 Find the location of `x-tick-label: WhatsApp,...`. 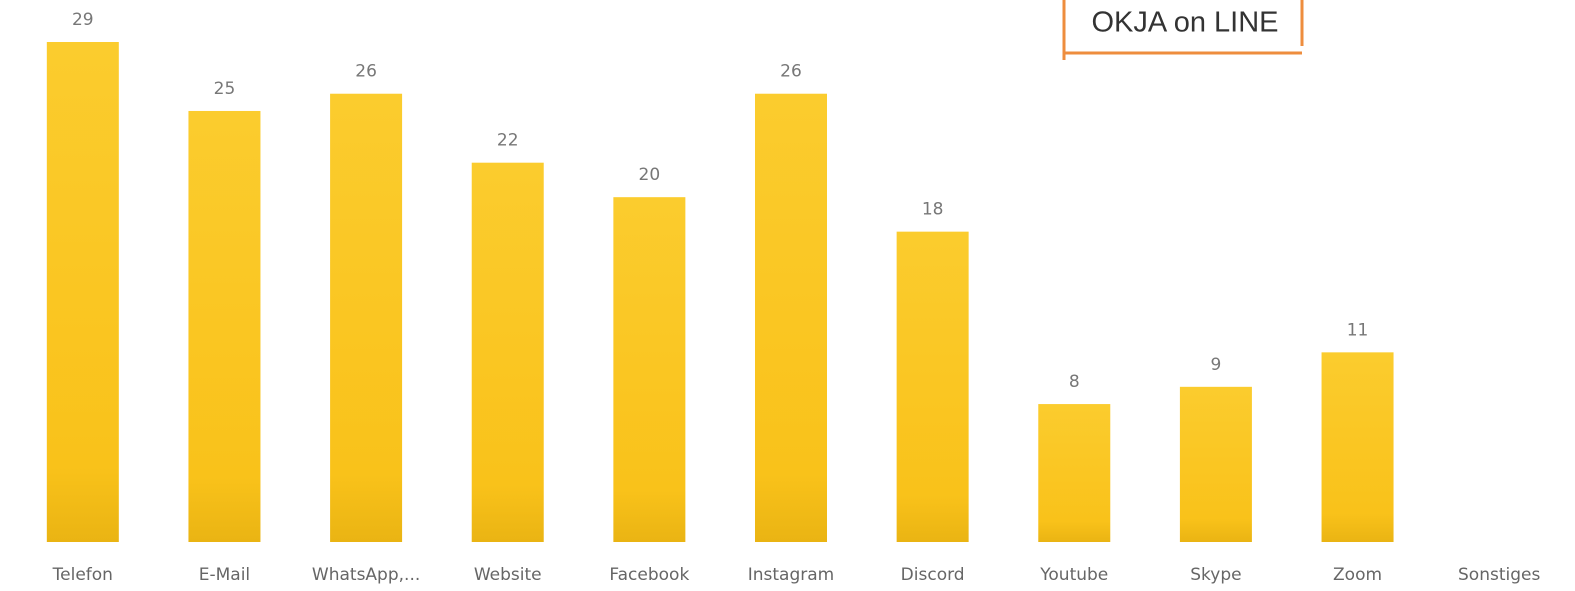

x-tick-label: WhatsApp,... is located at coordinates (366, 575).